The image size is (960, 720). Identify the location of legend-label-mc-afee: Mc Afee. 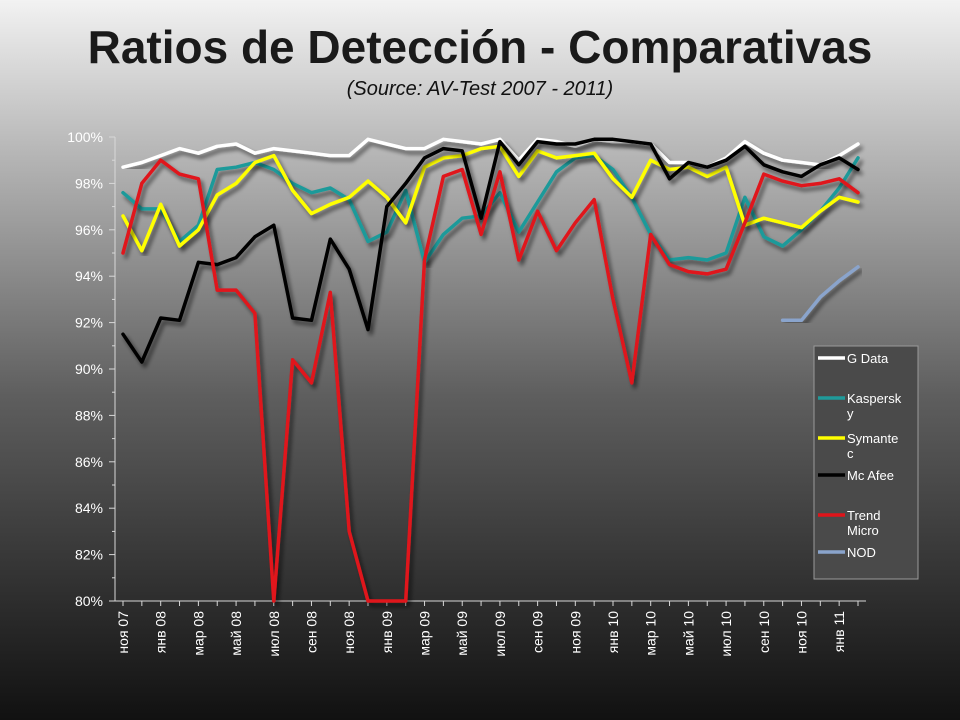
(870, 475).